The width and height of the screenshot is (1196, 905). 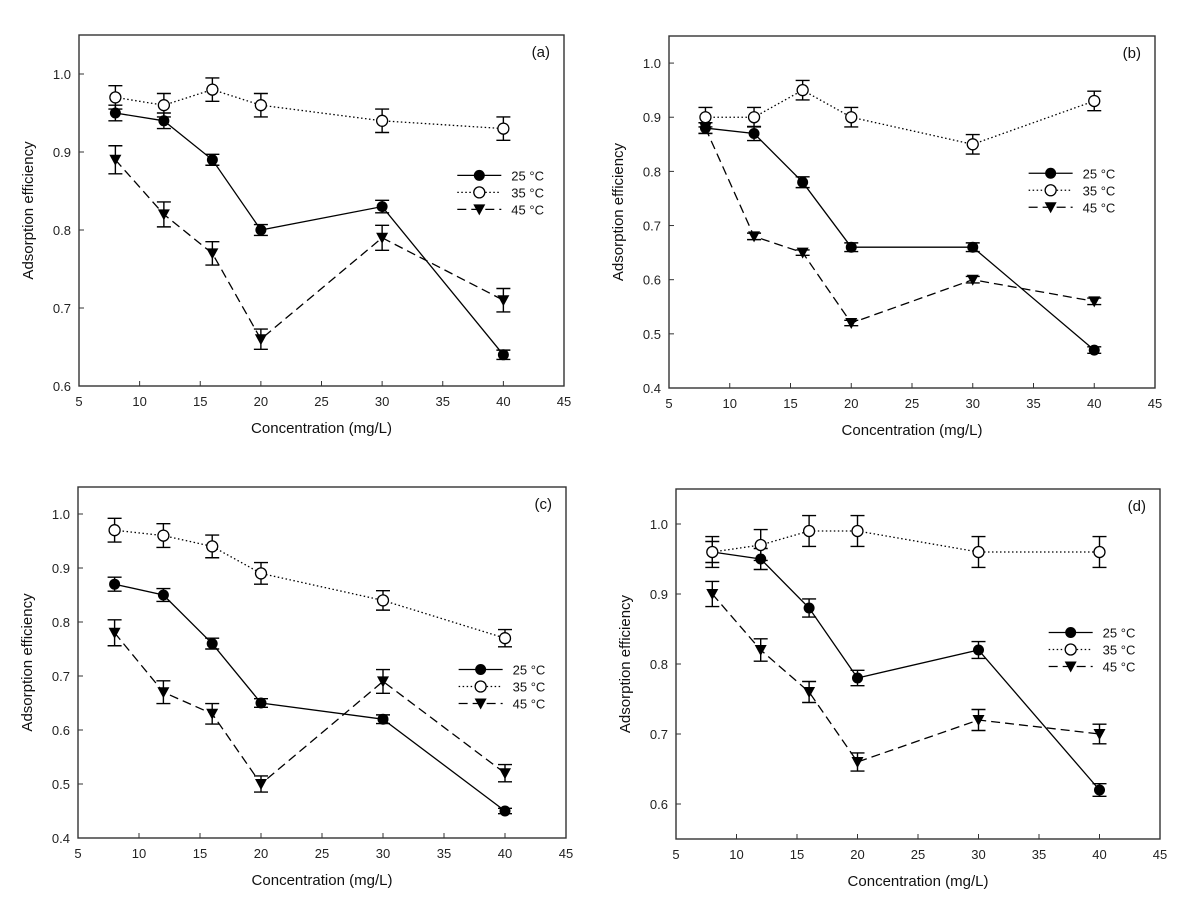 I want to click on x-tick-label: 45, so click(x=566, y=853).